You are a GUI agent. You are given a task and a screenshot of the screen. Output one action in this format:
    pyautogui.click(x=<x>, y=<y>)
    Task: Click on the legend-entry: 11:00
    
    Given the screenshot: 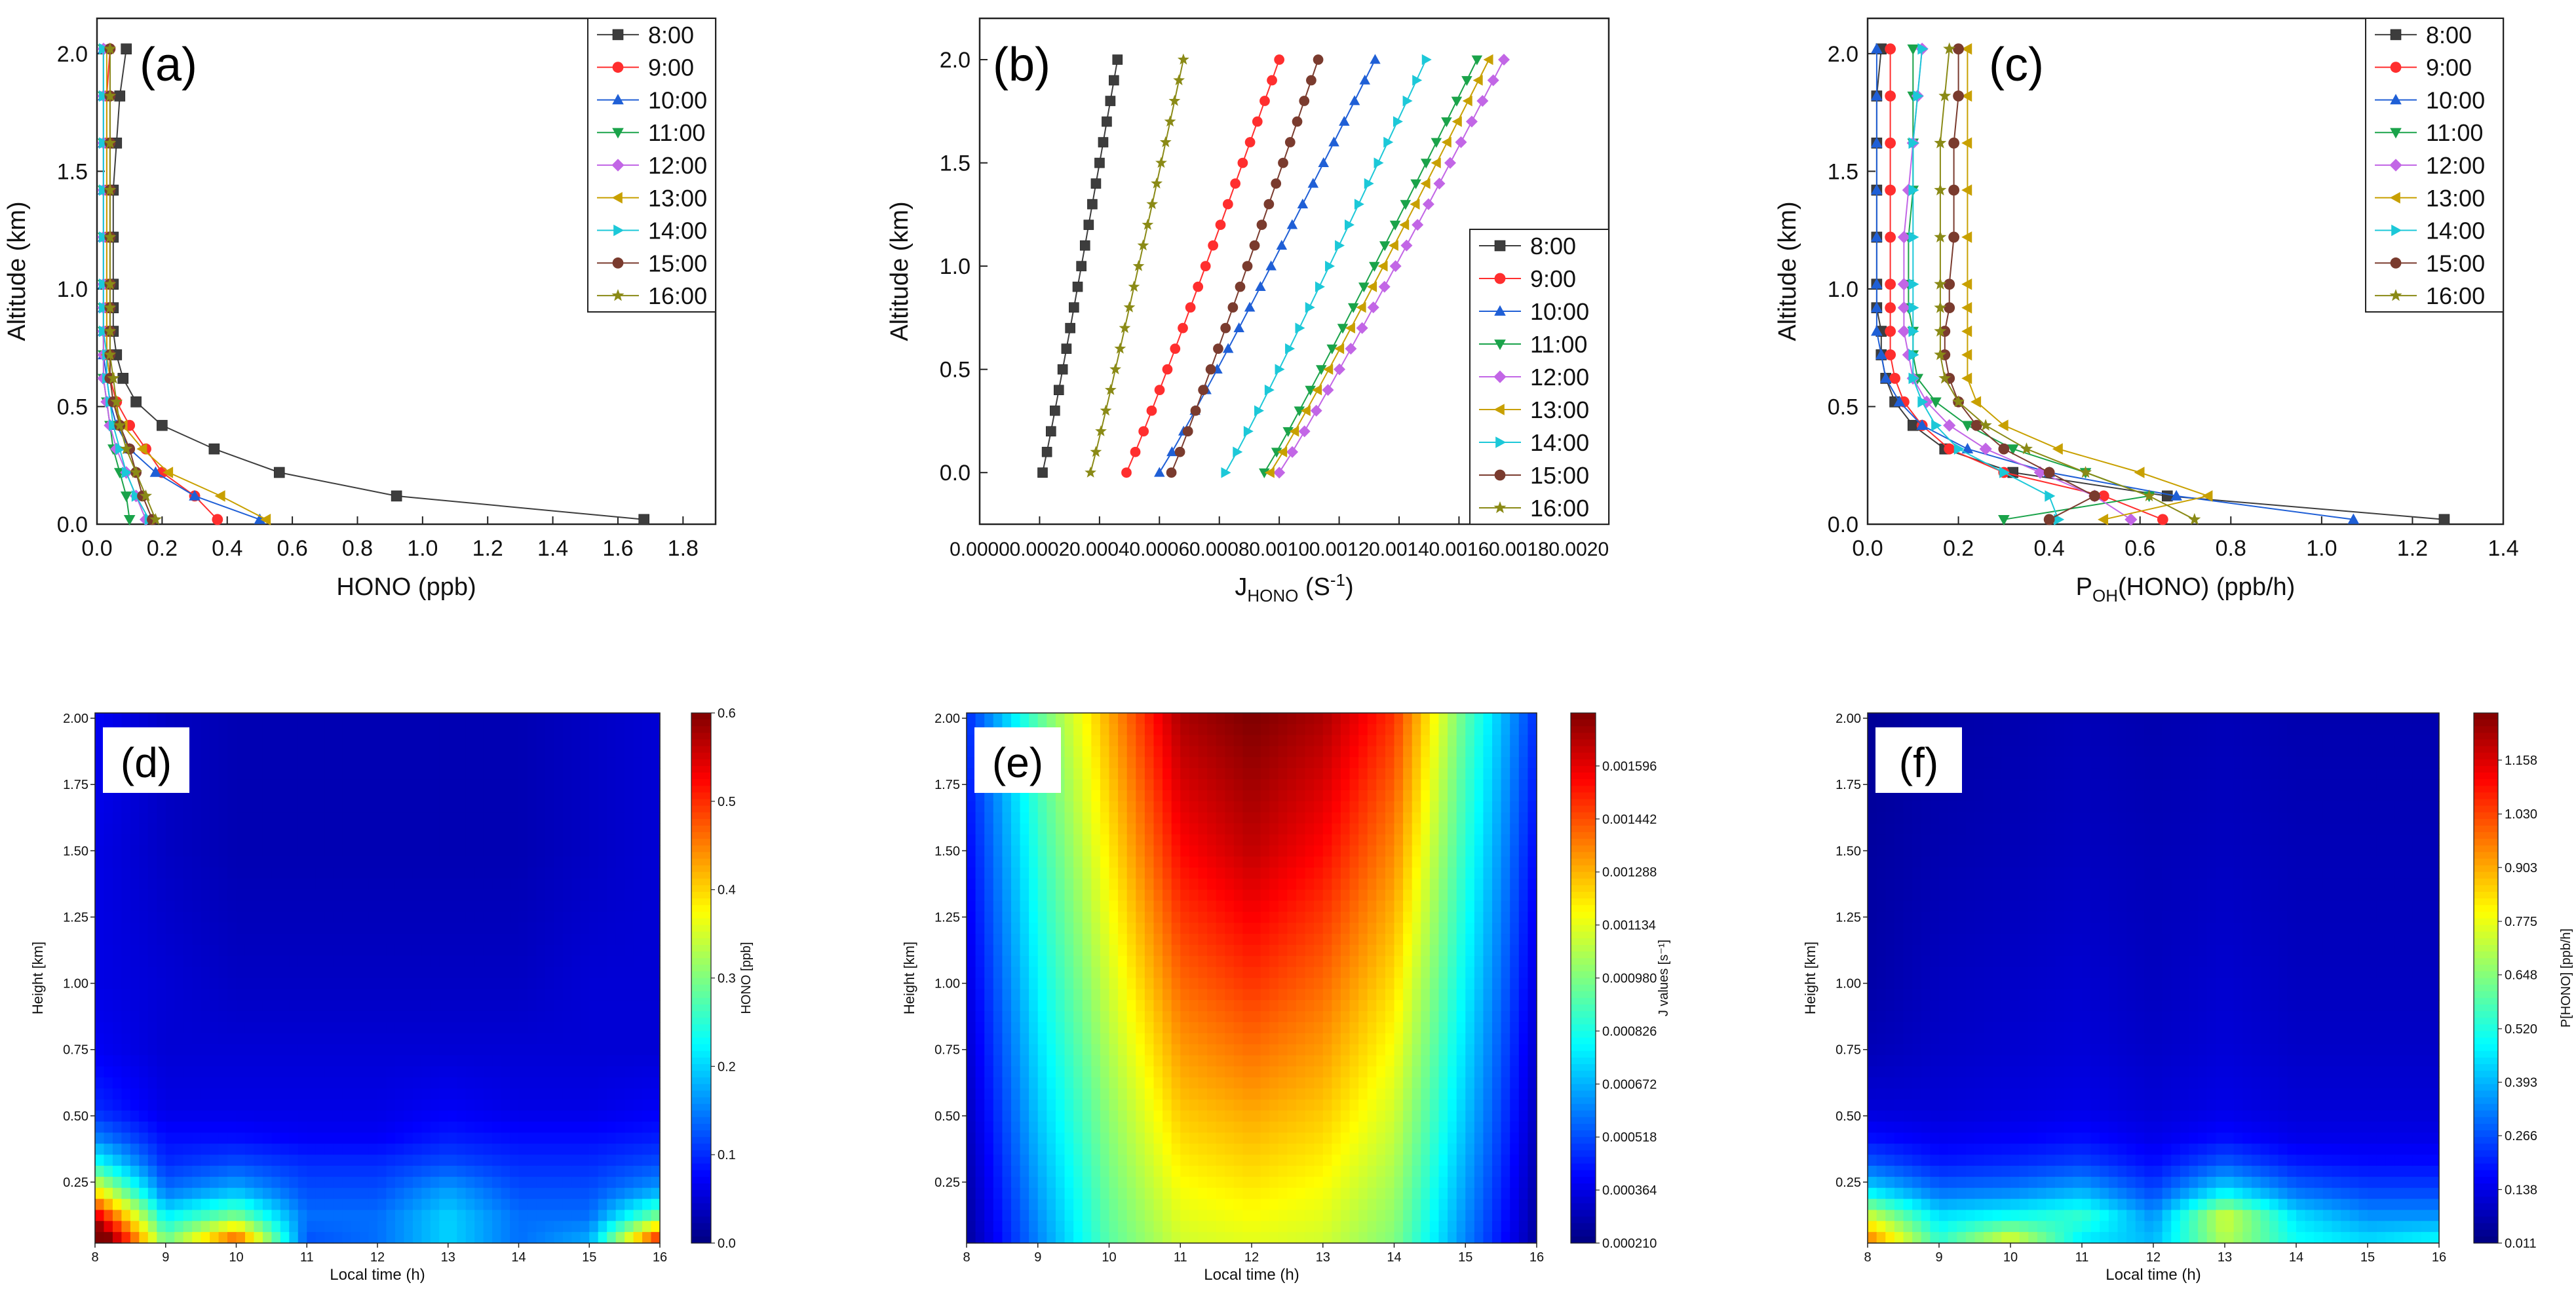 What is the action you would take?
    pyautogui.click(x=676, y=132)
    